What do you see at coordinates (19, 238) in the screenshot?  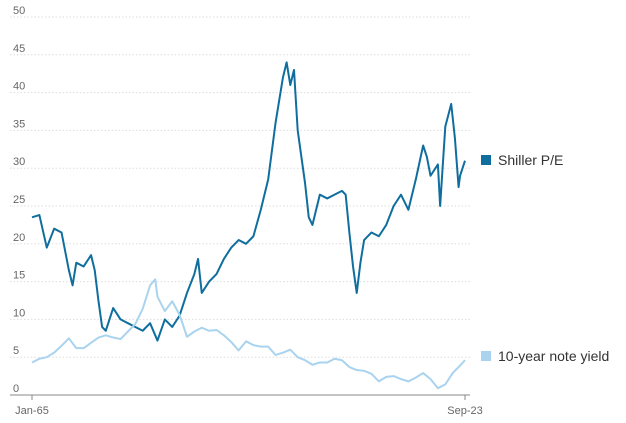 I see `y-tick-label: 20` at bounding box center [19, 238].